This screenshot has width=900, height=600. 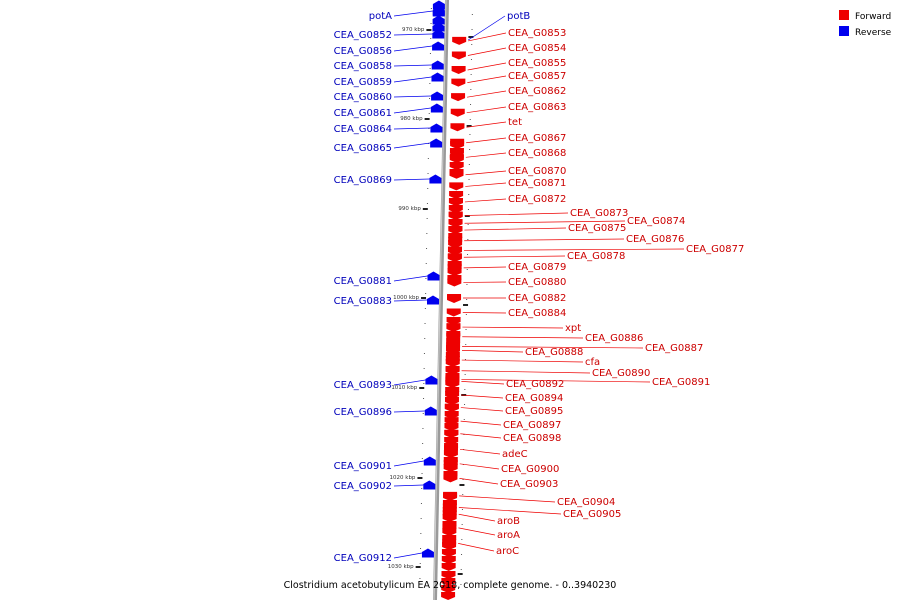 What do you see at coordinates (529, 484) in the screenshot?
I see `forward-gene-label: CEA_G0903` at bounding box center [529, 484].